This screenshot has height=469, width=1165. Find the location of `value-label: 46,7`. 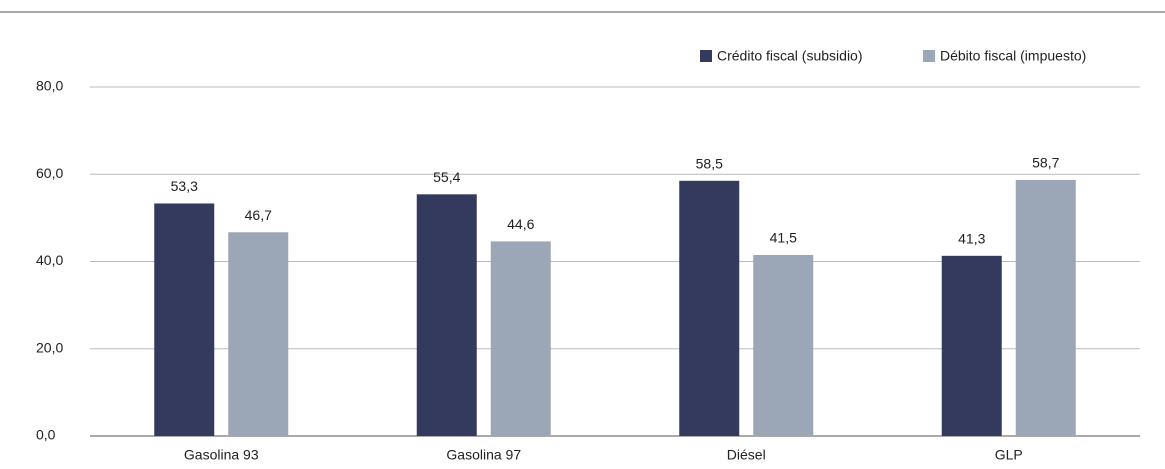

value-label: 46,7 is located at coordinates (258, 215).